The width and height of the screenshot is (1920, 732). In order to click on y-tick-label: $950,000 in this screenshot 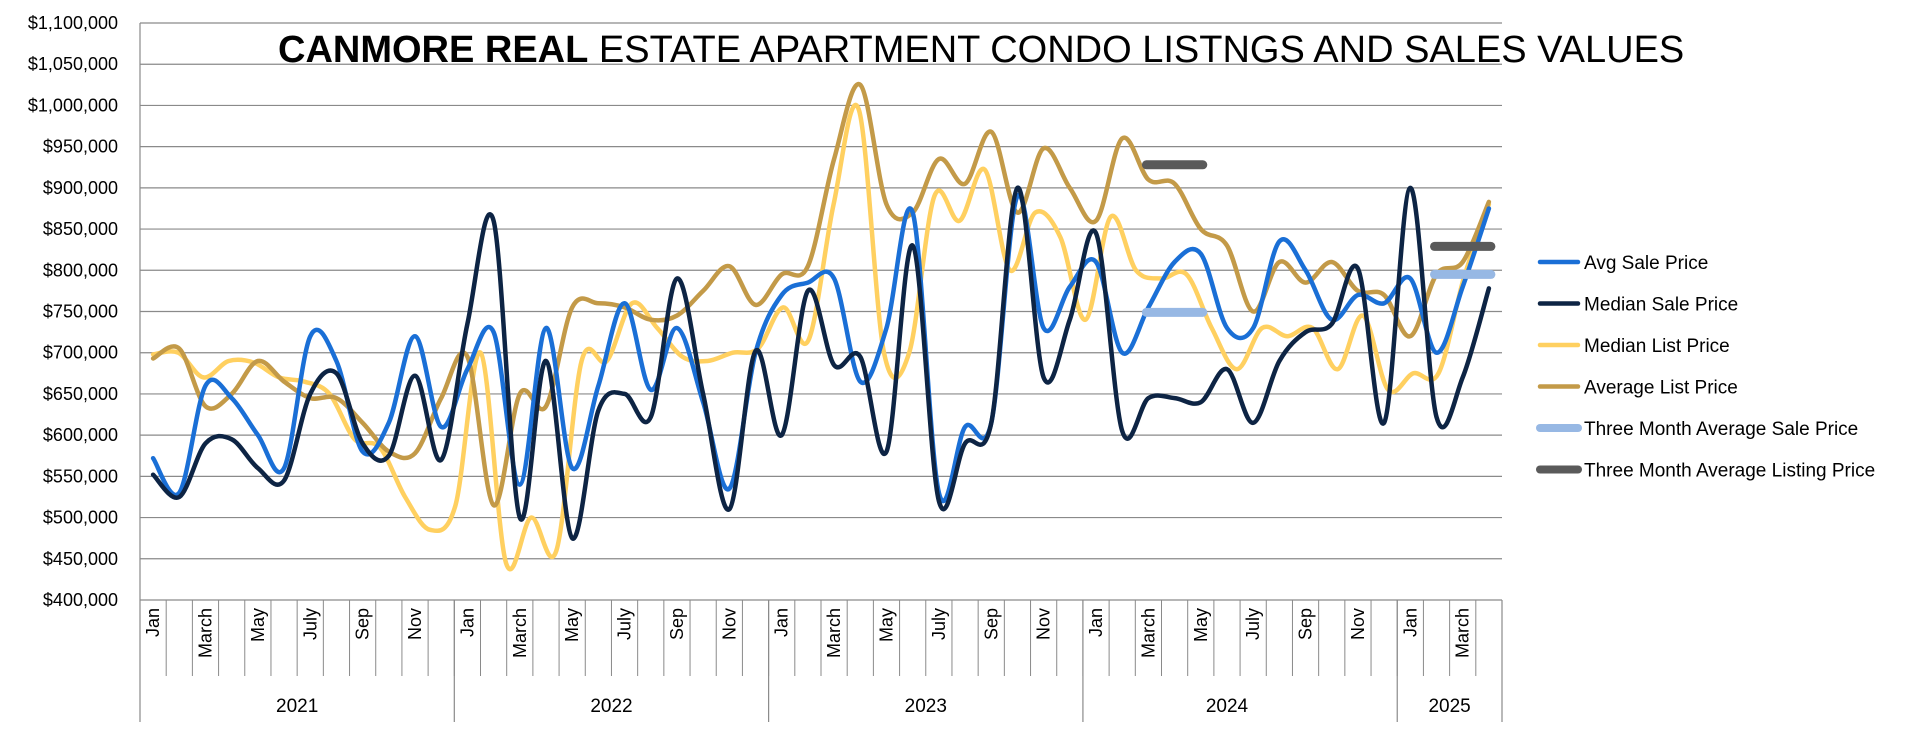, I will do `click(80, 147)`.